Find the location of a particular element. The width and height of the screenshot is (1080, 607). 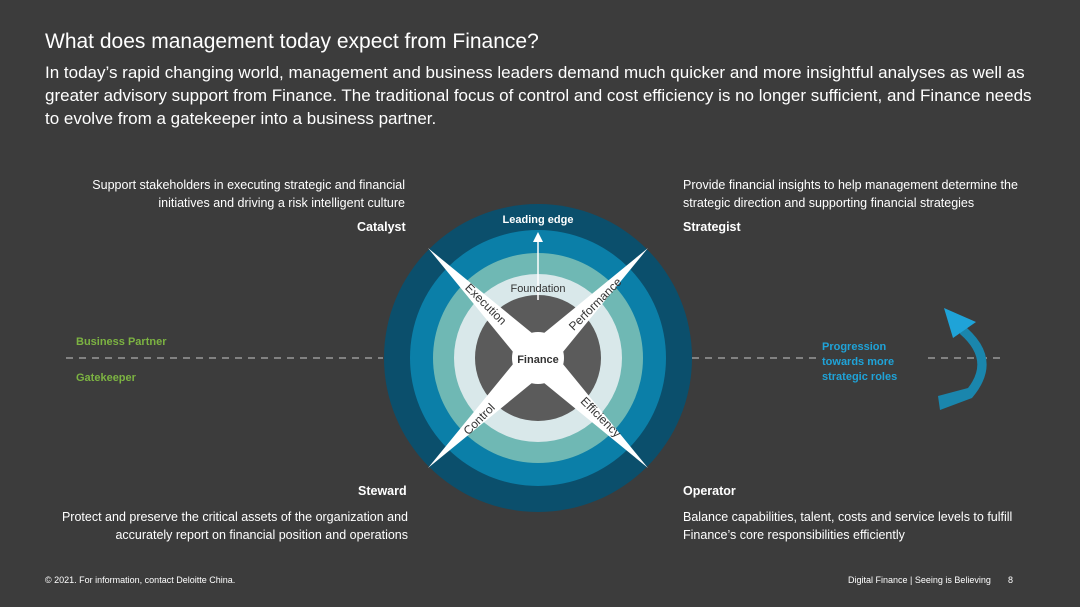

progression-label: Progression towards more strategic roles is located at coordinates (860, 362).